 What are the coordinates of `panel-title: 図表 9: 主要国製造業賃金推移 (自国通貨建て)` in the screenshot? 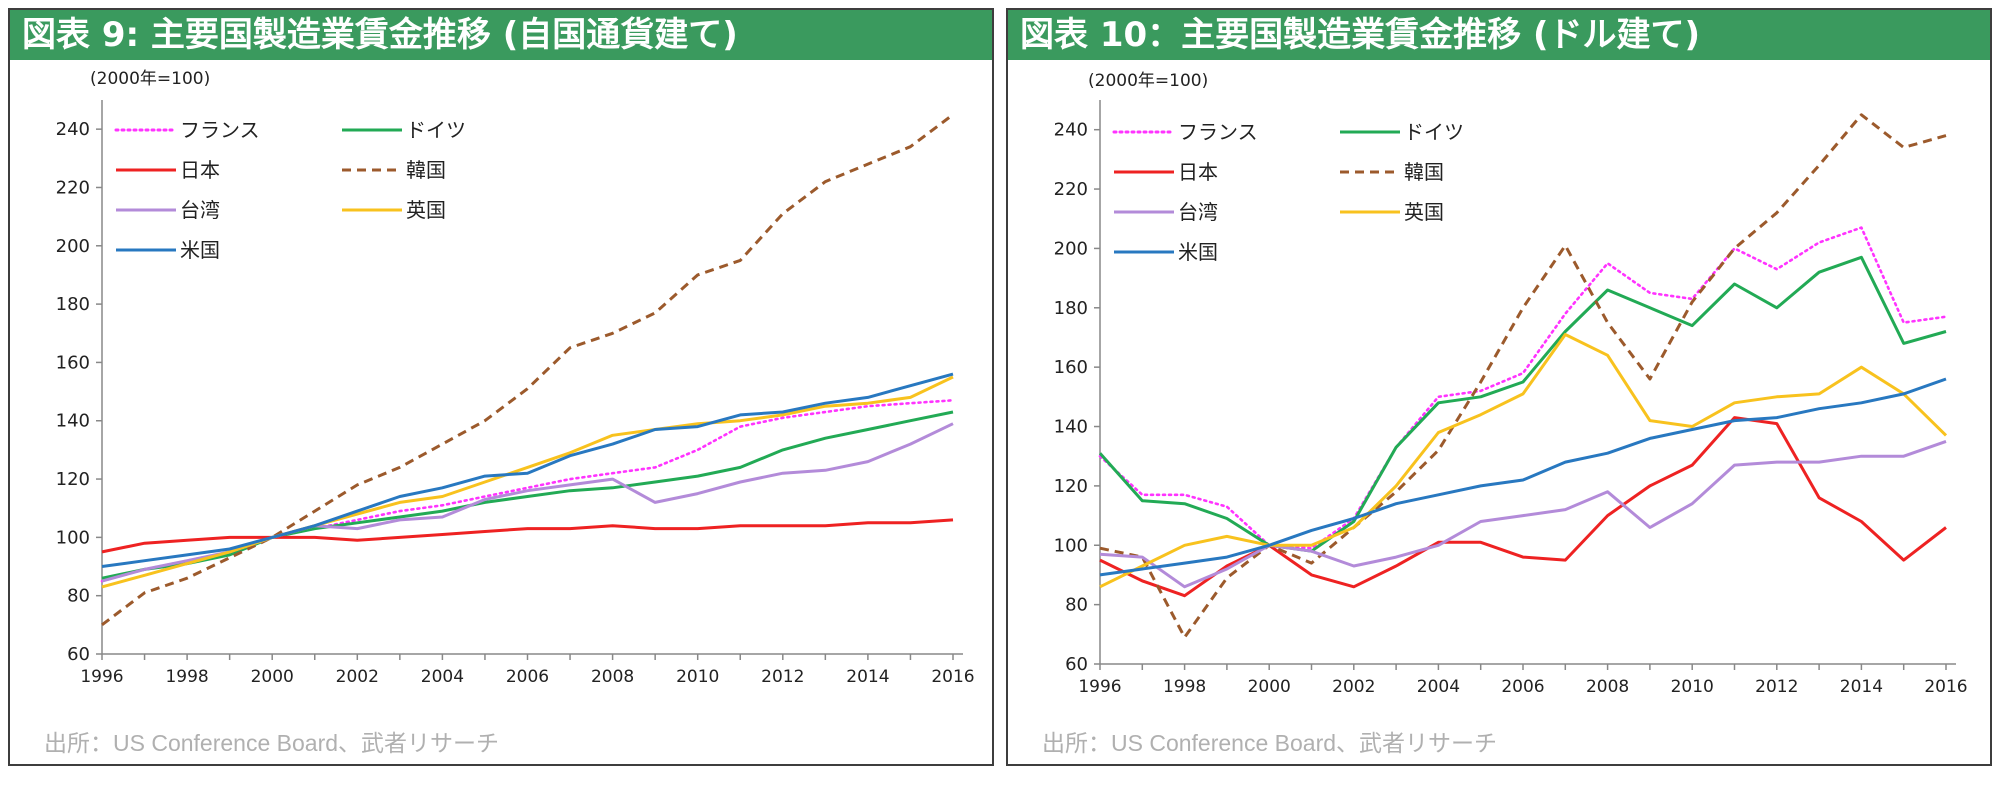 It's located at (501, 35).